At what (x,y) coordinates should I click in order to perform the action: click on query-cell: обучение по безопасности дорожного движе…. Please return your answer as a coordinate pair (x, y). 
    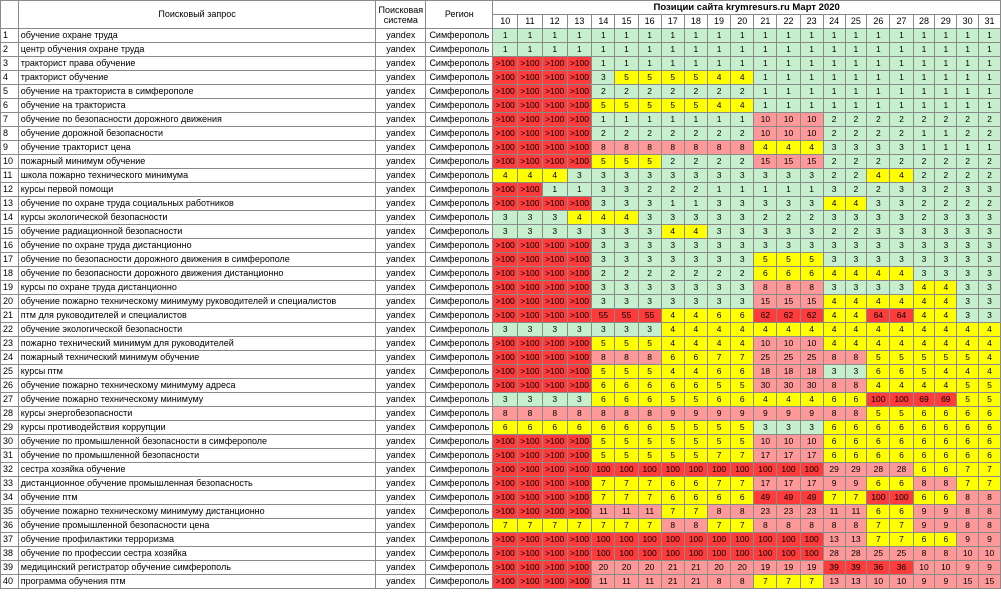
    Looking at the image, I should click on (197, 273).